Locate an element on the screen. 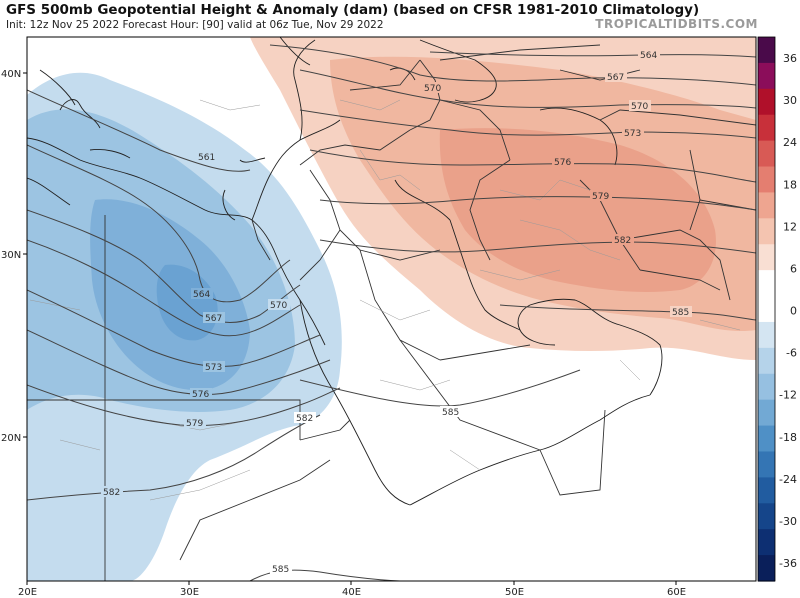 The width and height of the screenshot is (800, 598). contour-582-south is located at coordinates (174, 457).